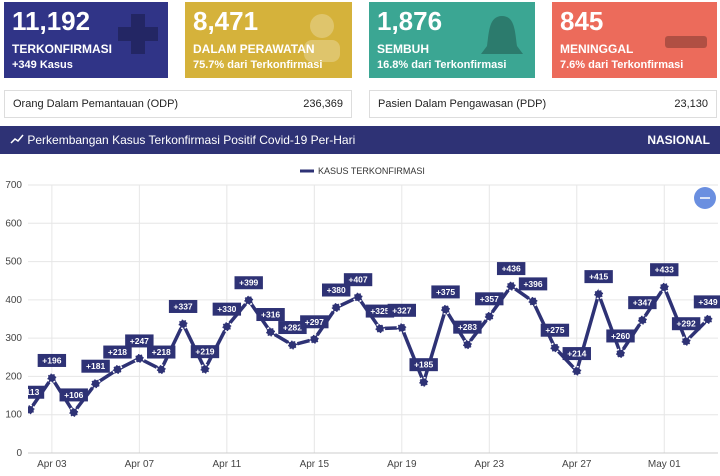 This screenshot has width=720, height=476. Describe the element at coordinates (598, 277) in the screenshot. I see `value-label: +415` at that location.